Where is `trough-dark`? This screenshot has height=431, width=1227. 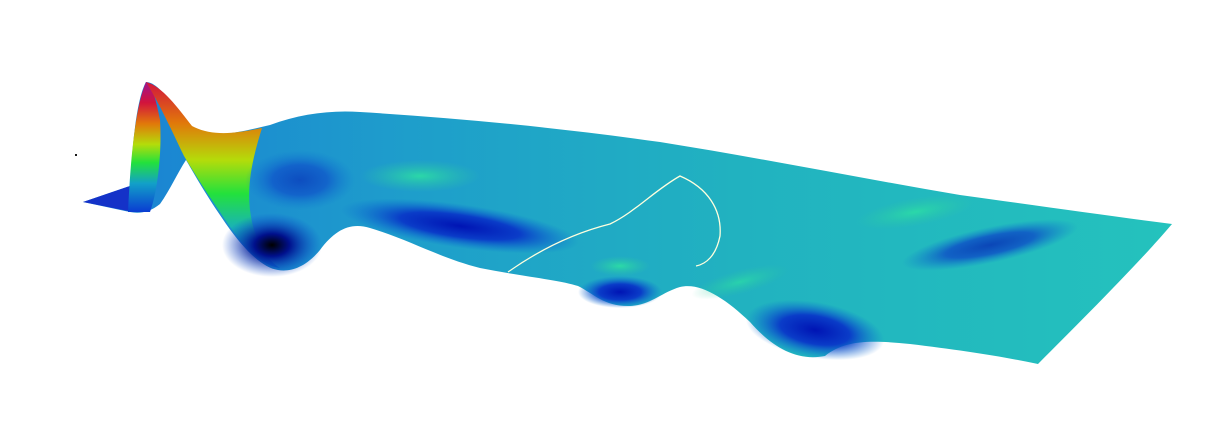 trough-dark is located at coordinates (272, 245).